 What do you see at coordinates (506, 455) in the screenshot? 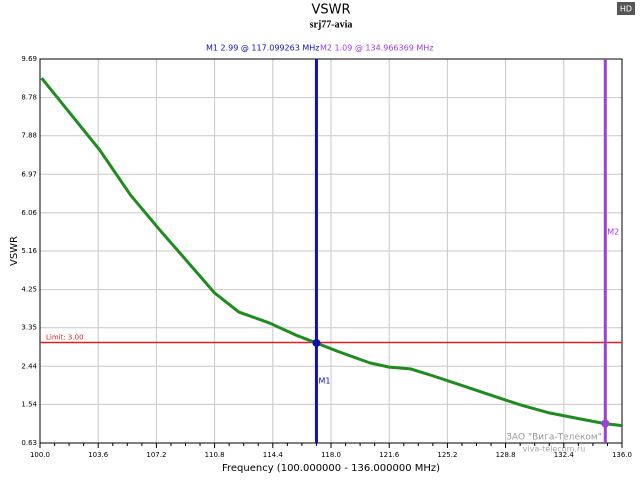
I see `x-tick-label: 128.8` at bounding box center [506, 455].